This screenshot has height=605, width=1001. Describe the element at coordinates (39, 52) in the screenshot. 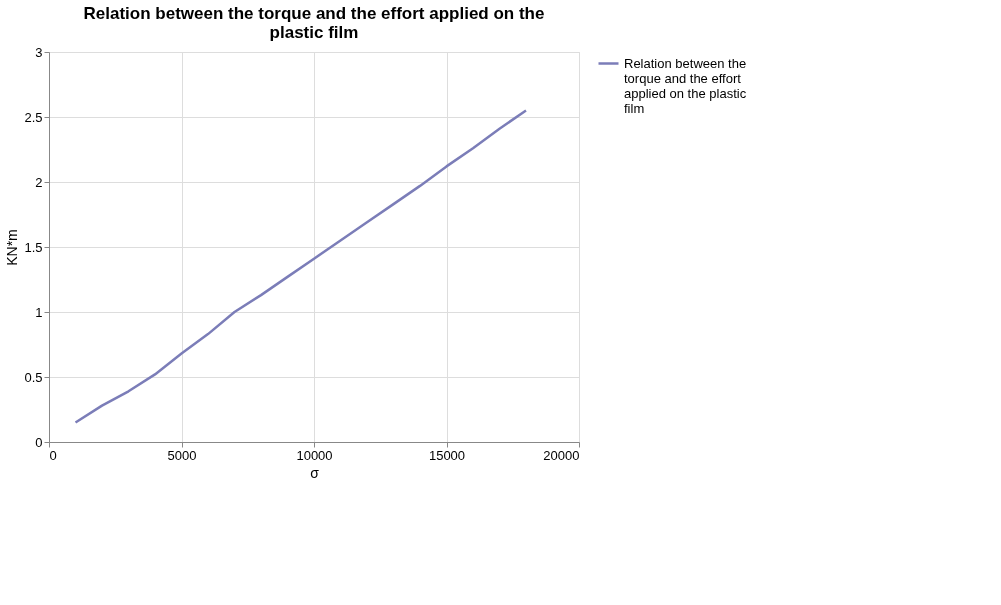

I see `y-tick-label: 3` at that location.